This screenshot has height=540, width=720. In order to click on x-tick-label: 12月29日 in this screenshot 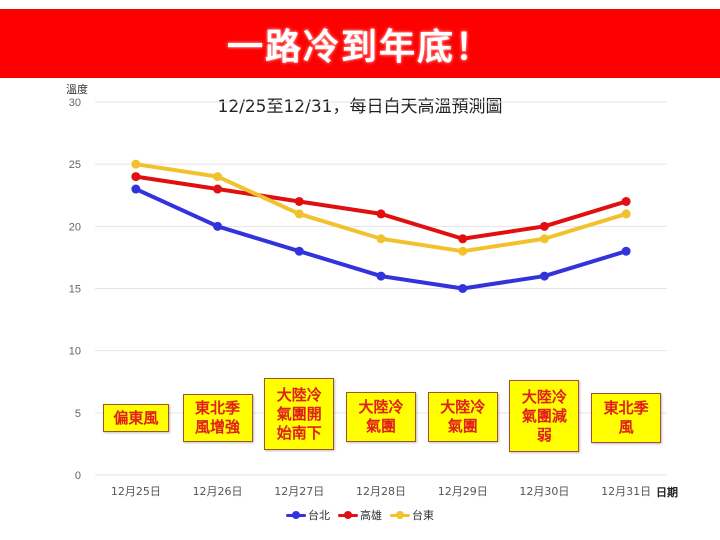, I will do `click(463, 491)`.